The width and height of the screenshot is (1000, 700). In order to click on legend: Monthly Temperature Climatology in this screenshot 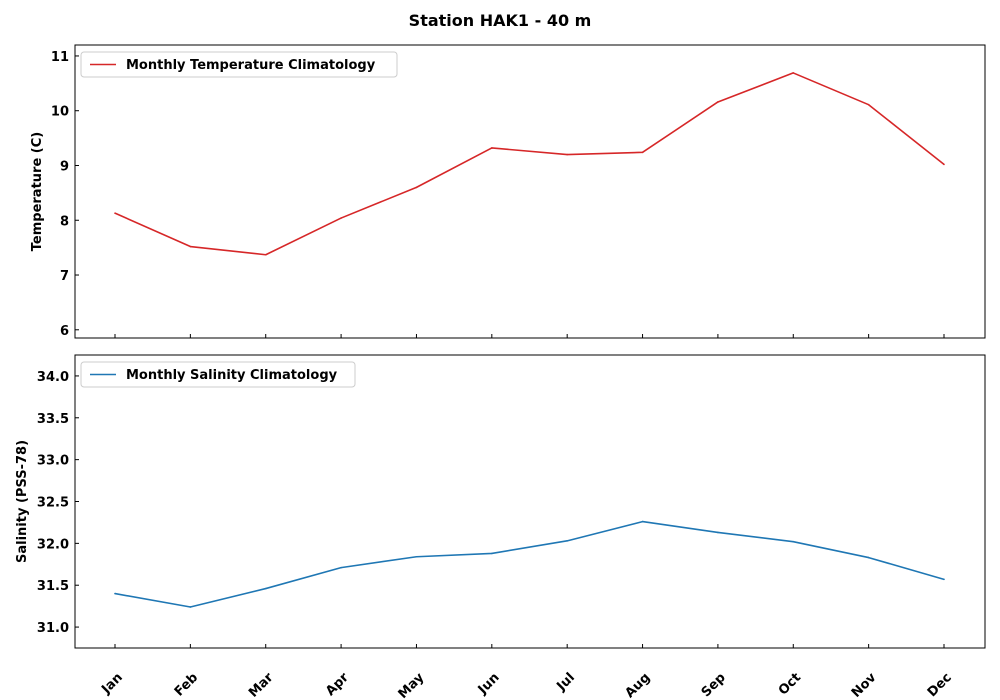, I will do `click(239, 64)`.